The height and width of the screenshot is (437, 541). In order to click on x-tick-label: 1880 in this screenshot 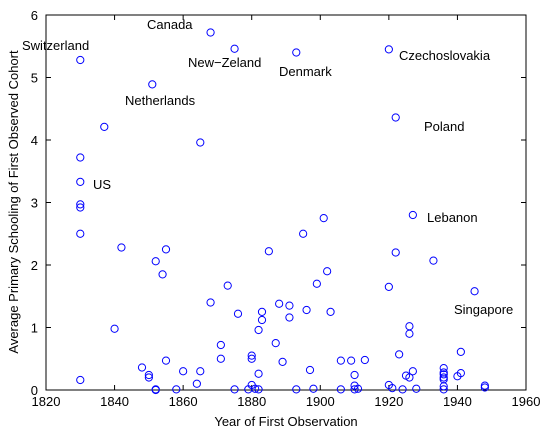, I will do `click(251, 401)`.